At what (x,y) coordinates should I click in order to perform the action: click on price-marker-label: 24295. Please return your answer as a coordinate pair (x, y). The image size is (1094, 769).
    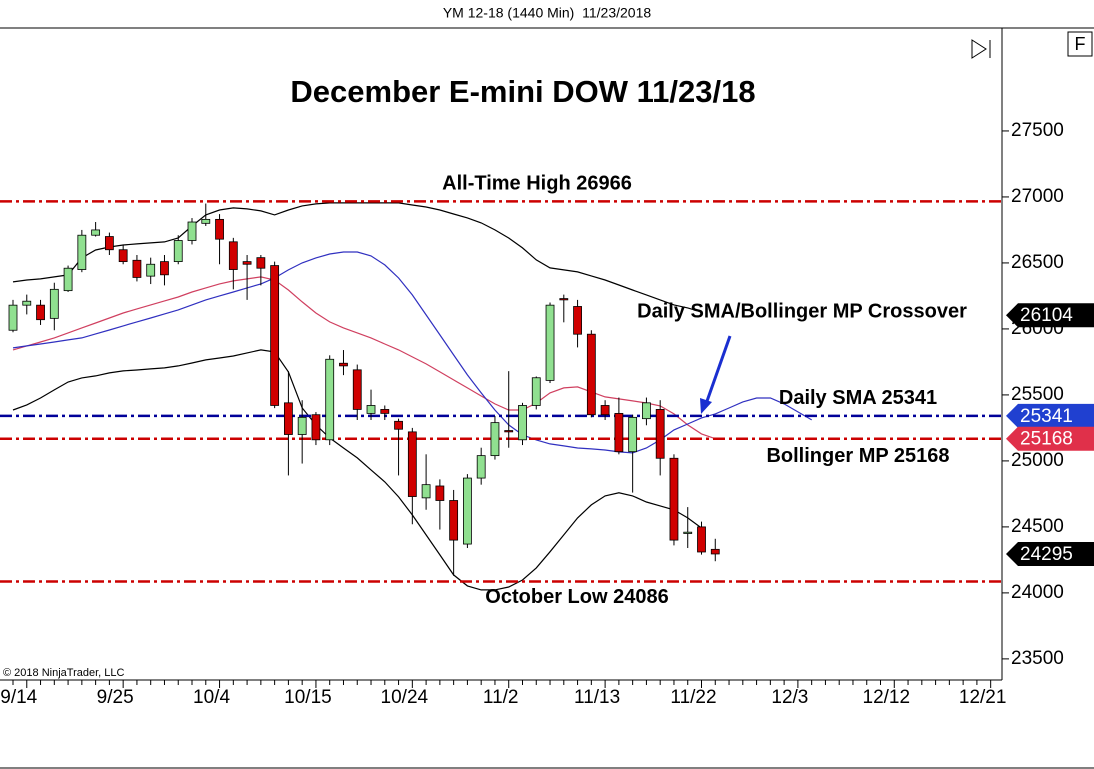
    Looking at the image, I should click on (1046, 554).